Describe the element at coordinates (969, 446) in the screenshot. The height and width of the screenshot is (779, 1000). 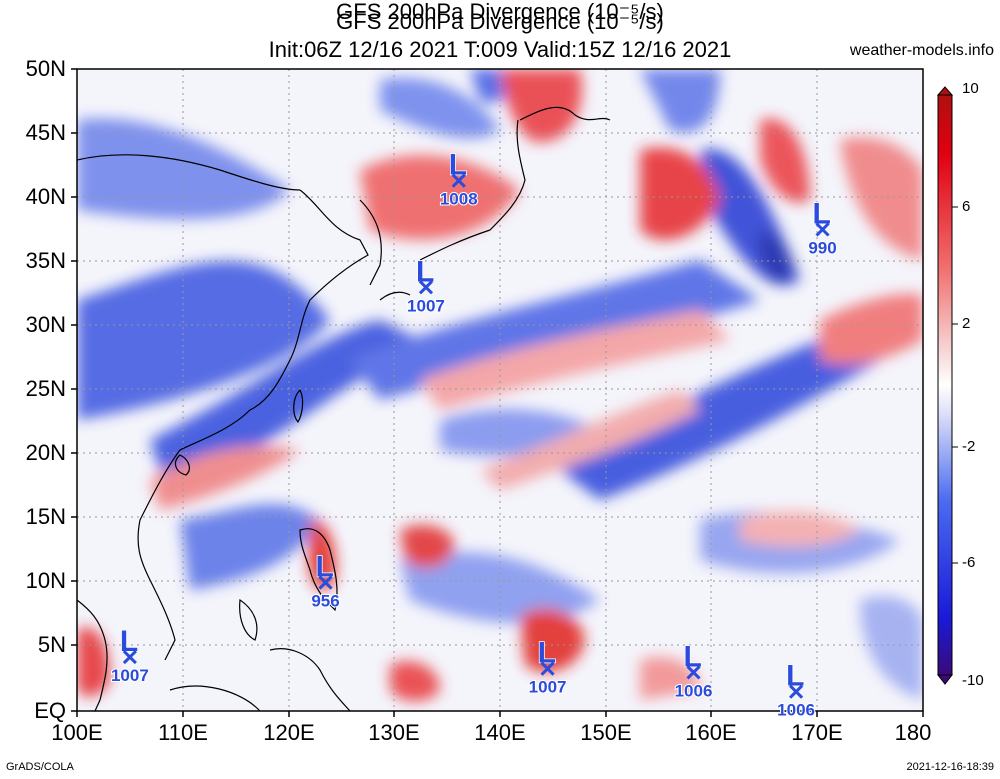
I see `colorbar-label: -2` at that location.